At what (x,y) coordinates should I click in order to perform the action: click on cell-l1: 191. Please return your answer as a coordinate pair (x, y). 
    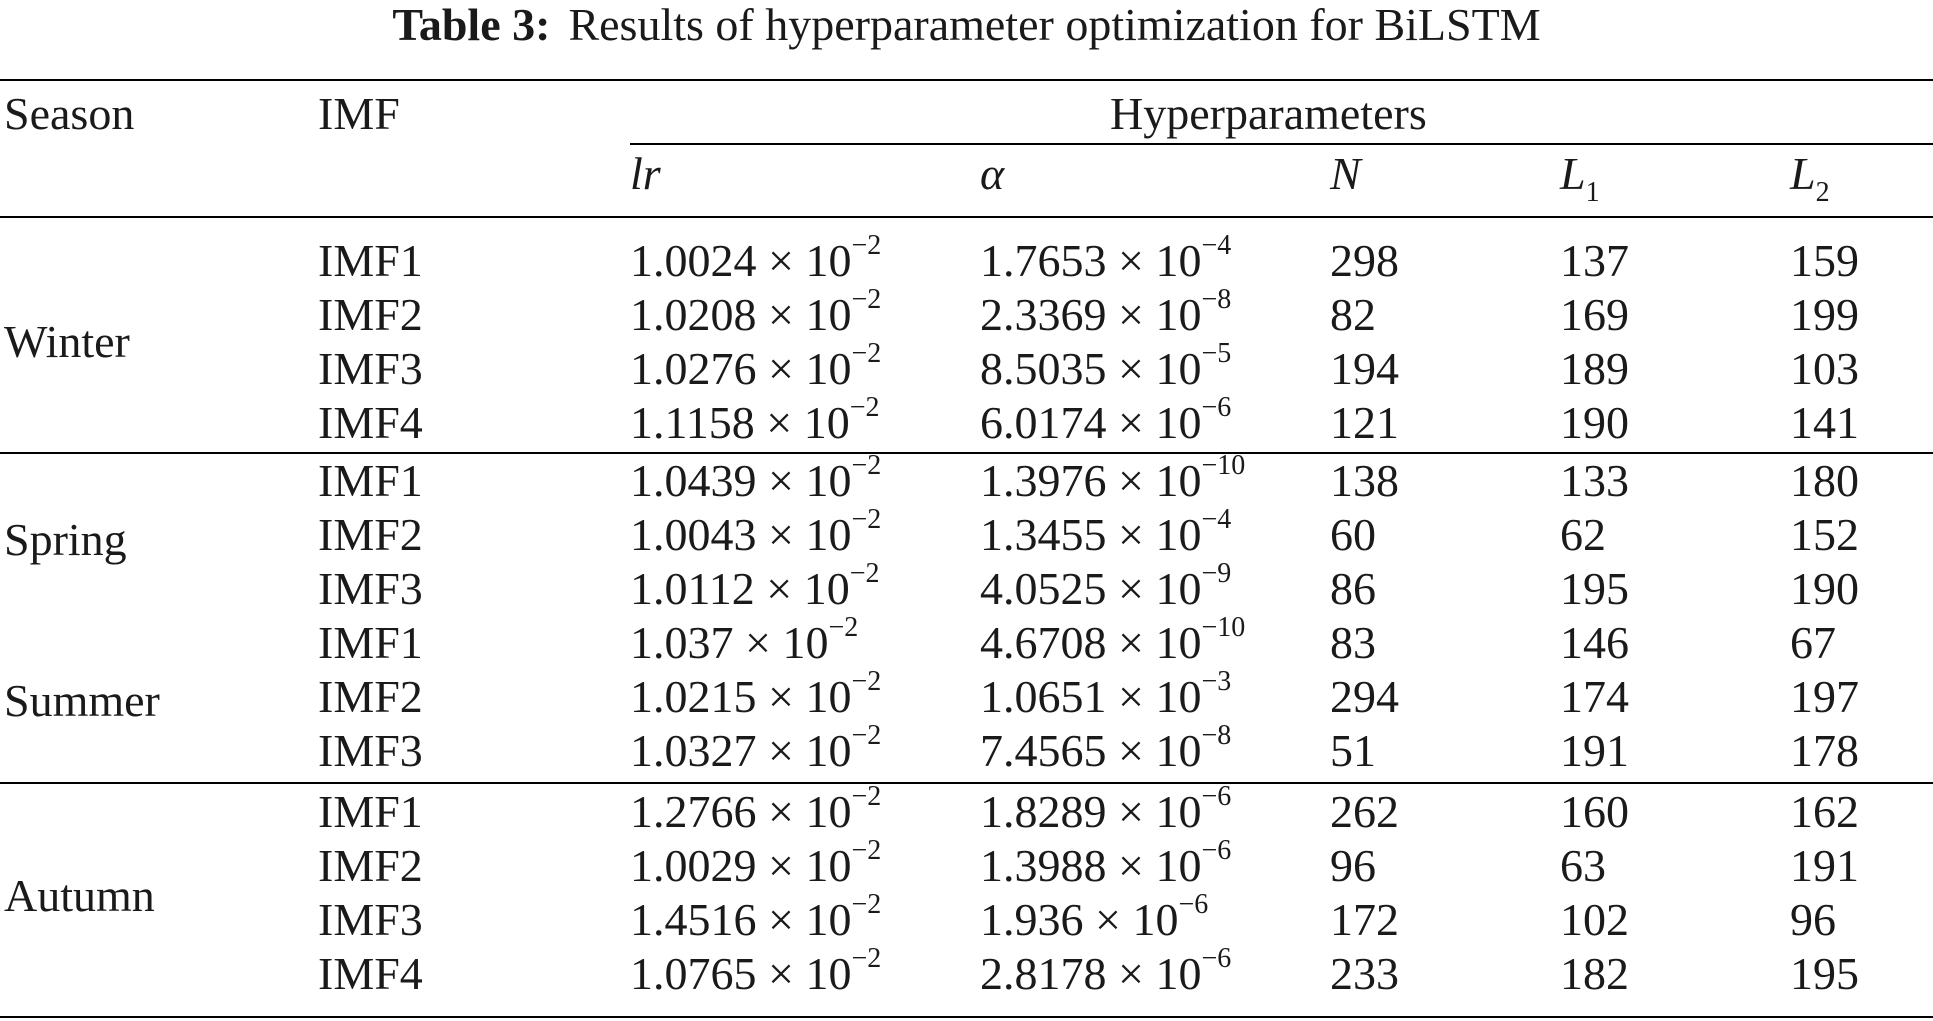
    Looking at the image, I should click on (1594, 750).